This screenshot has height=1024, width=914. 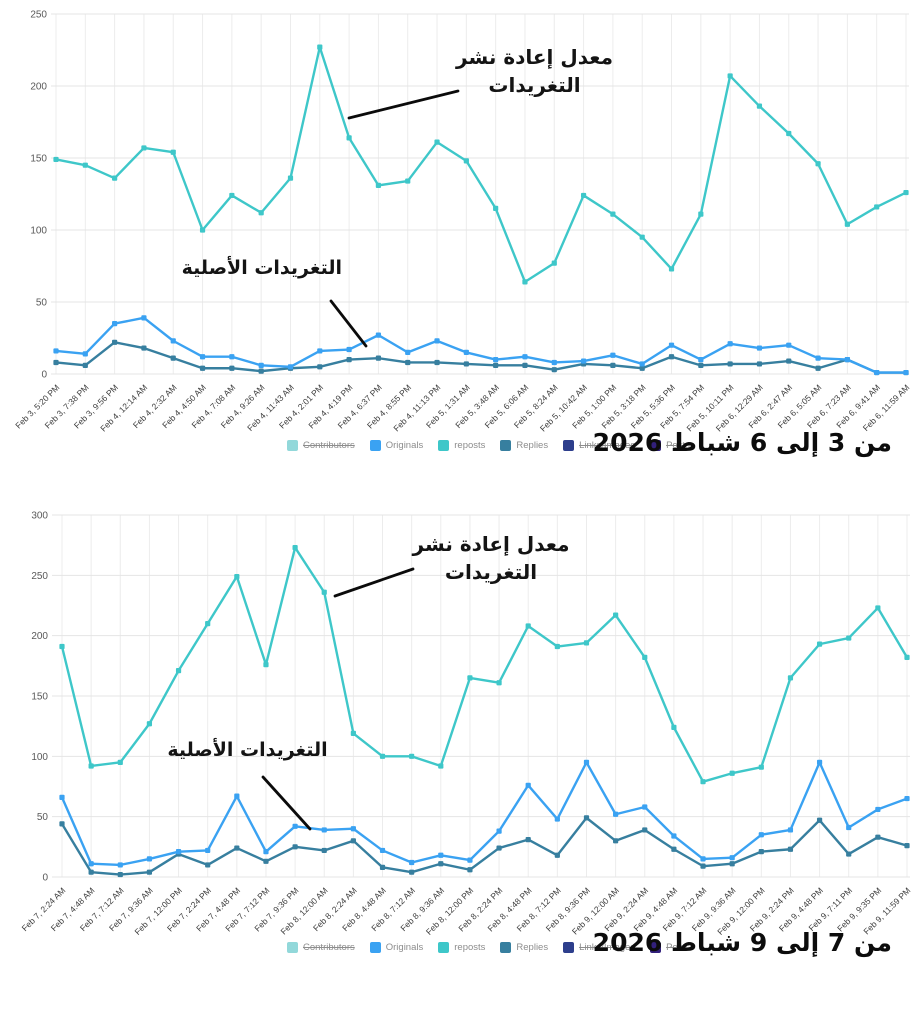 What do you see at coordinates (678, 445) in the screenshot?
I see `legend-label: Posts` at bounding box center [678, 445].